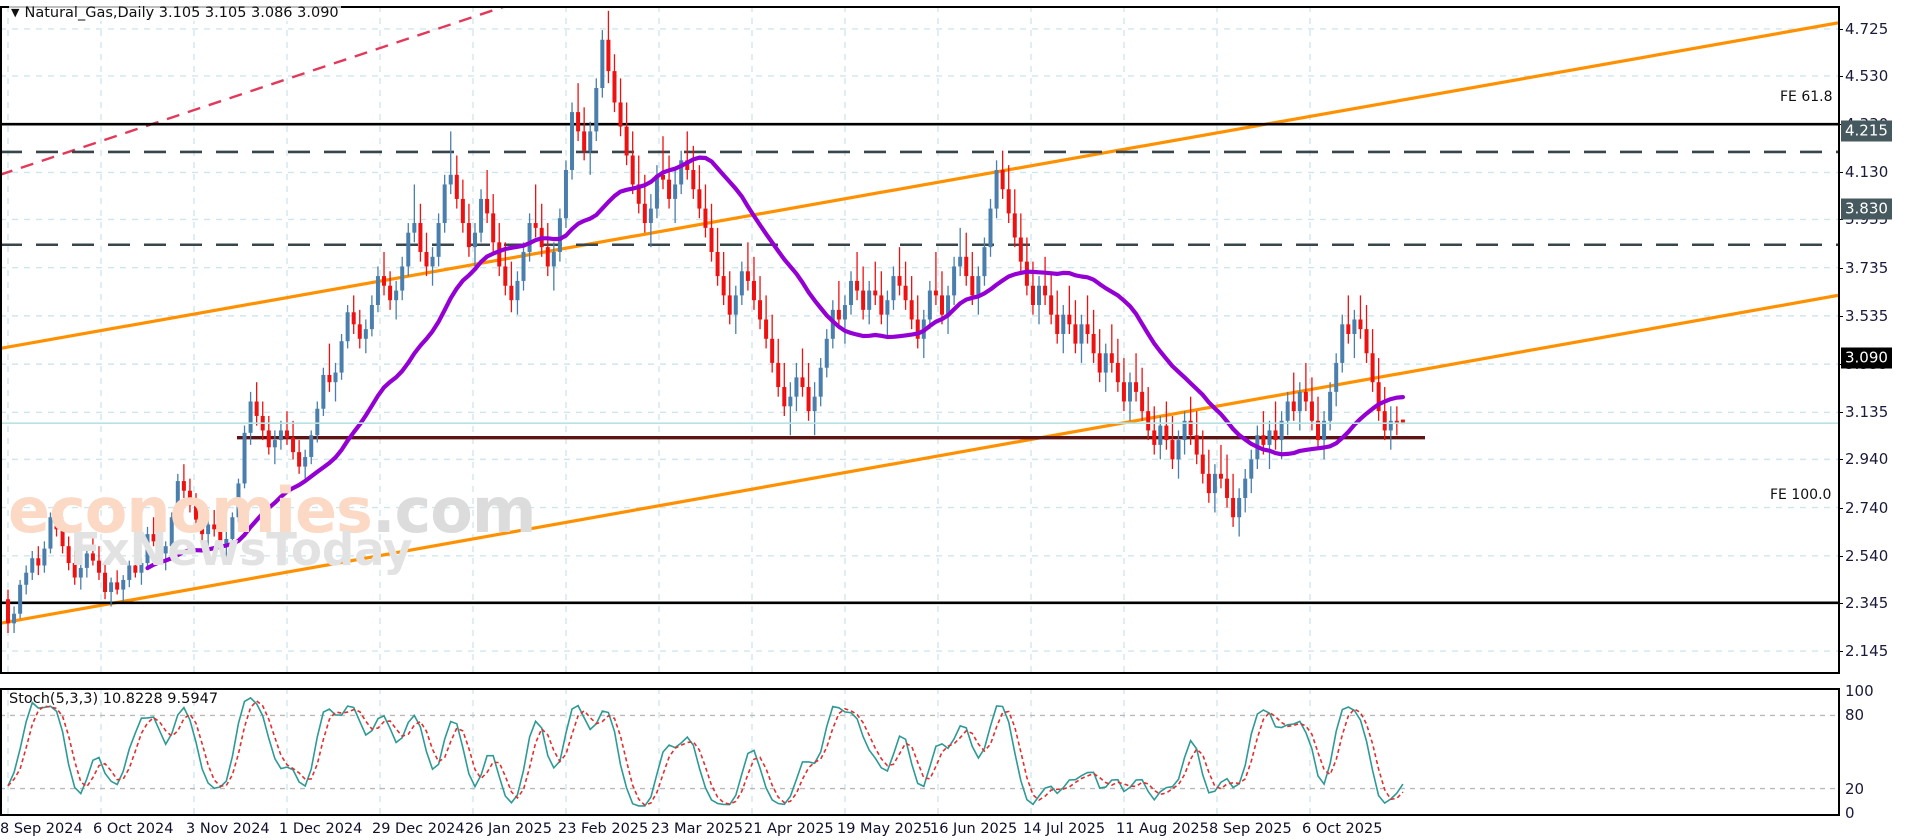 The width and height of the screenshot is (1916, 840). What do you see at coordinates (1839, 752) in the screenshot?
I see `stoch-right-axis` at bounding box center [1839, 752].